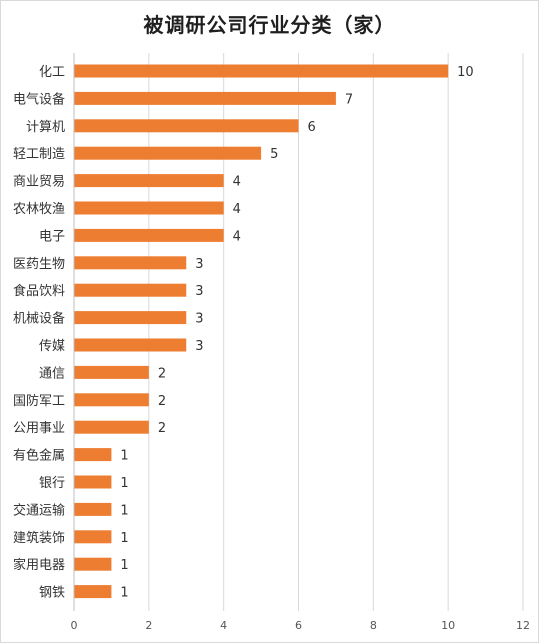 The height and width of the screenshot is (643, 539). What do you see at coordinates (373, 625) in the screenshot?
I see `x-tick-label: 8` at bounding box center [373, 625].